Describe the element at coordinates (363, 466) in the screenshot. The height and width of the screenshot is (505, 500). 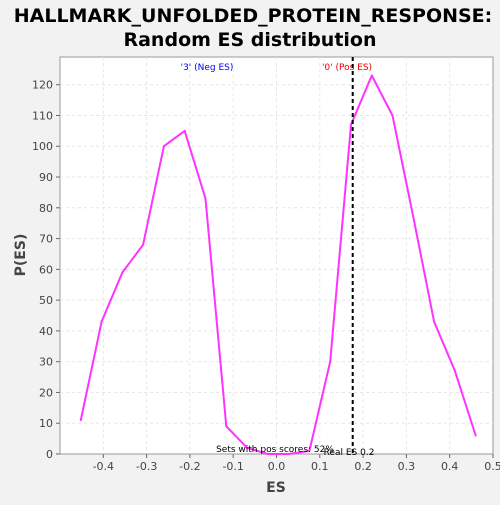
I see `x-tick-label: 0.2` at that location.